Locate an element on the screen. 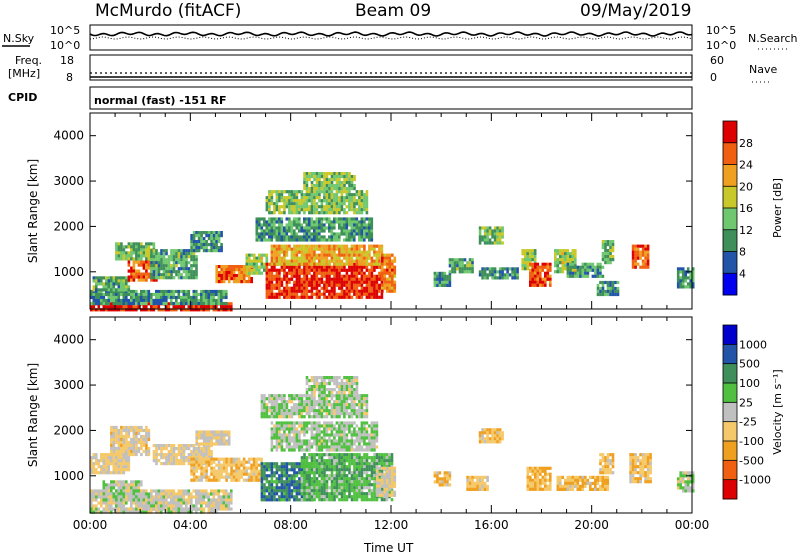  velocity-echo-region is located at coordinates (226, 469).